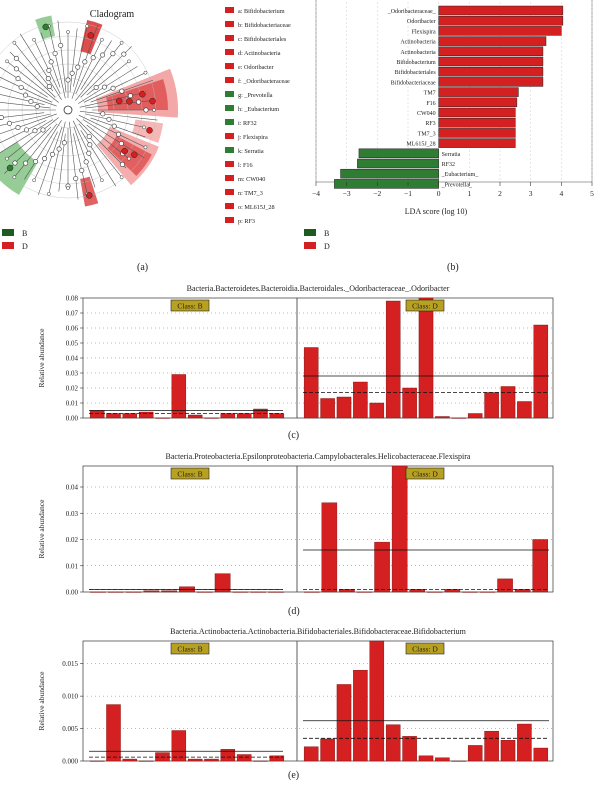 The image size is (594, 787). I want to click on cladogram-legend-swatch-k, so click(229, 150).